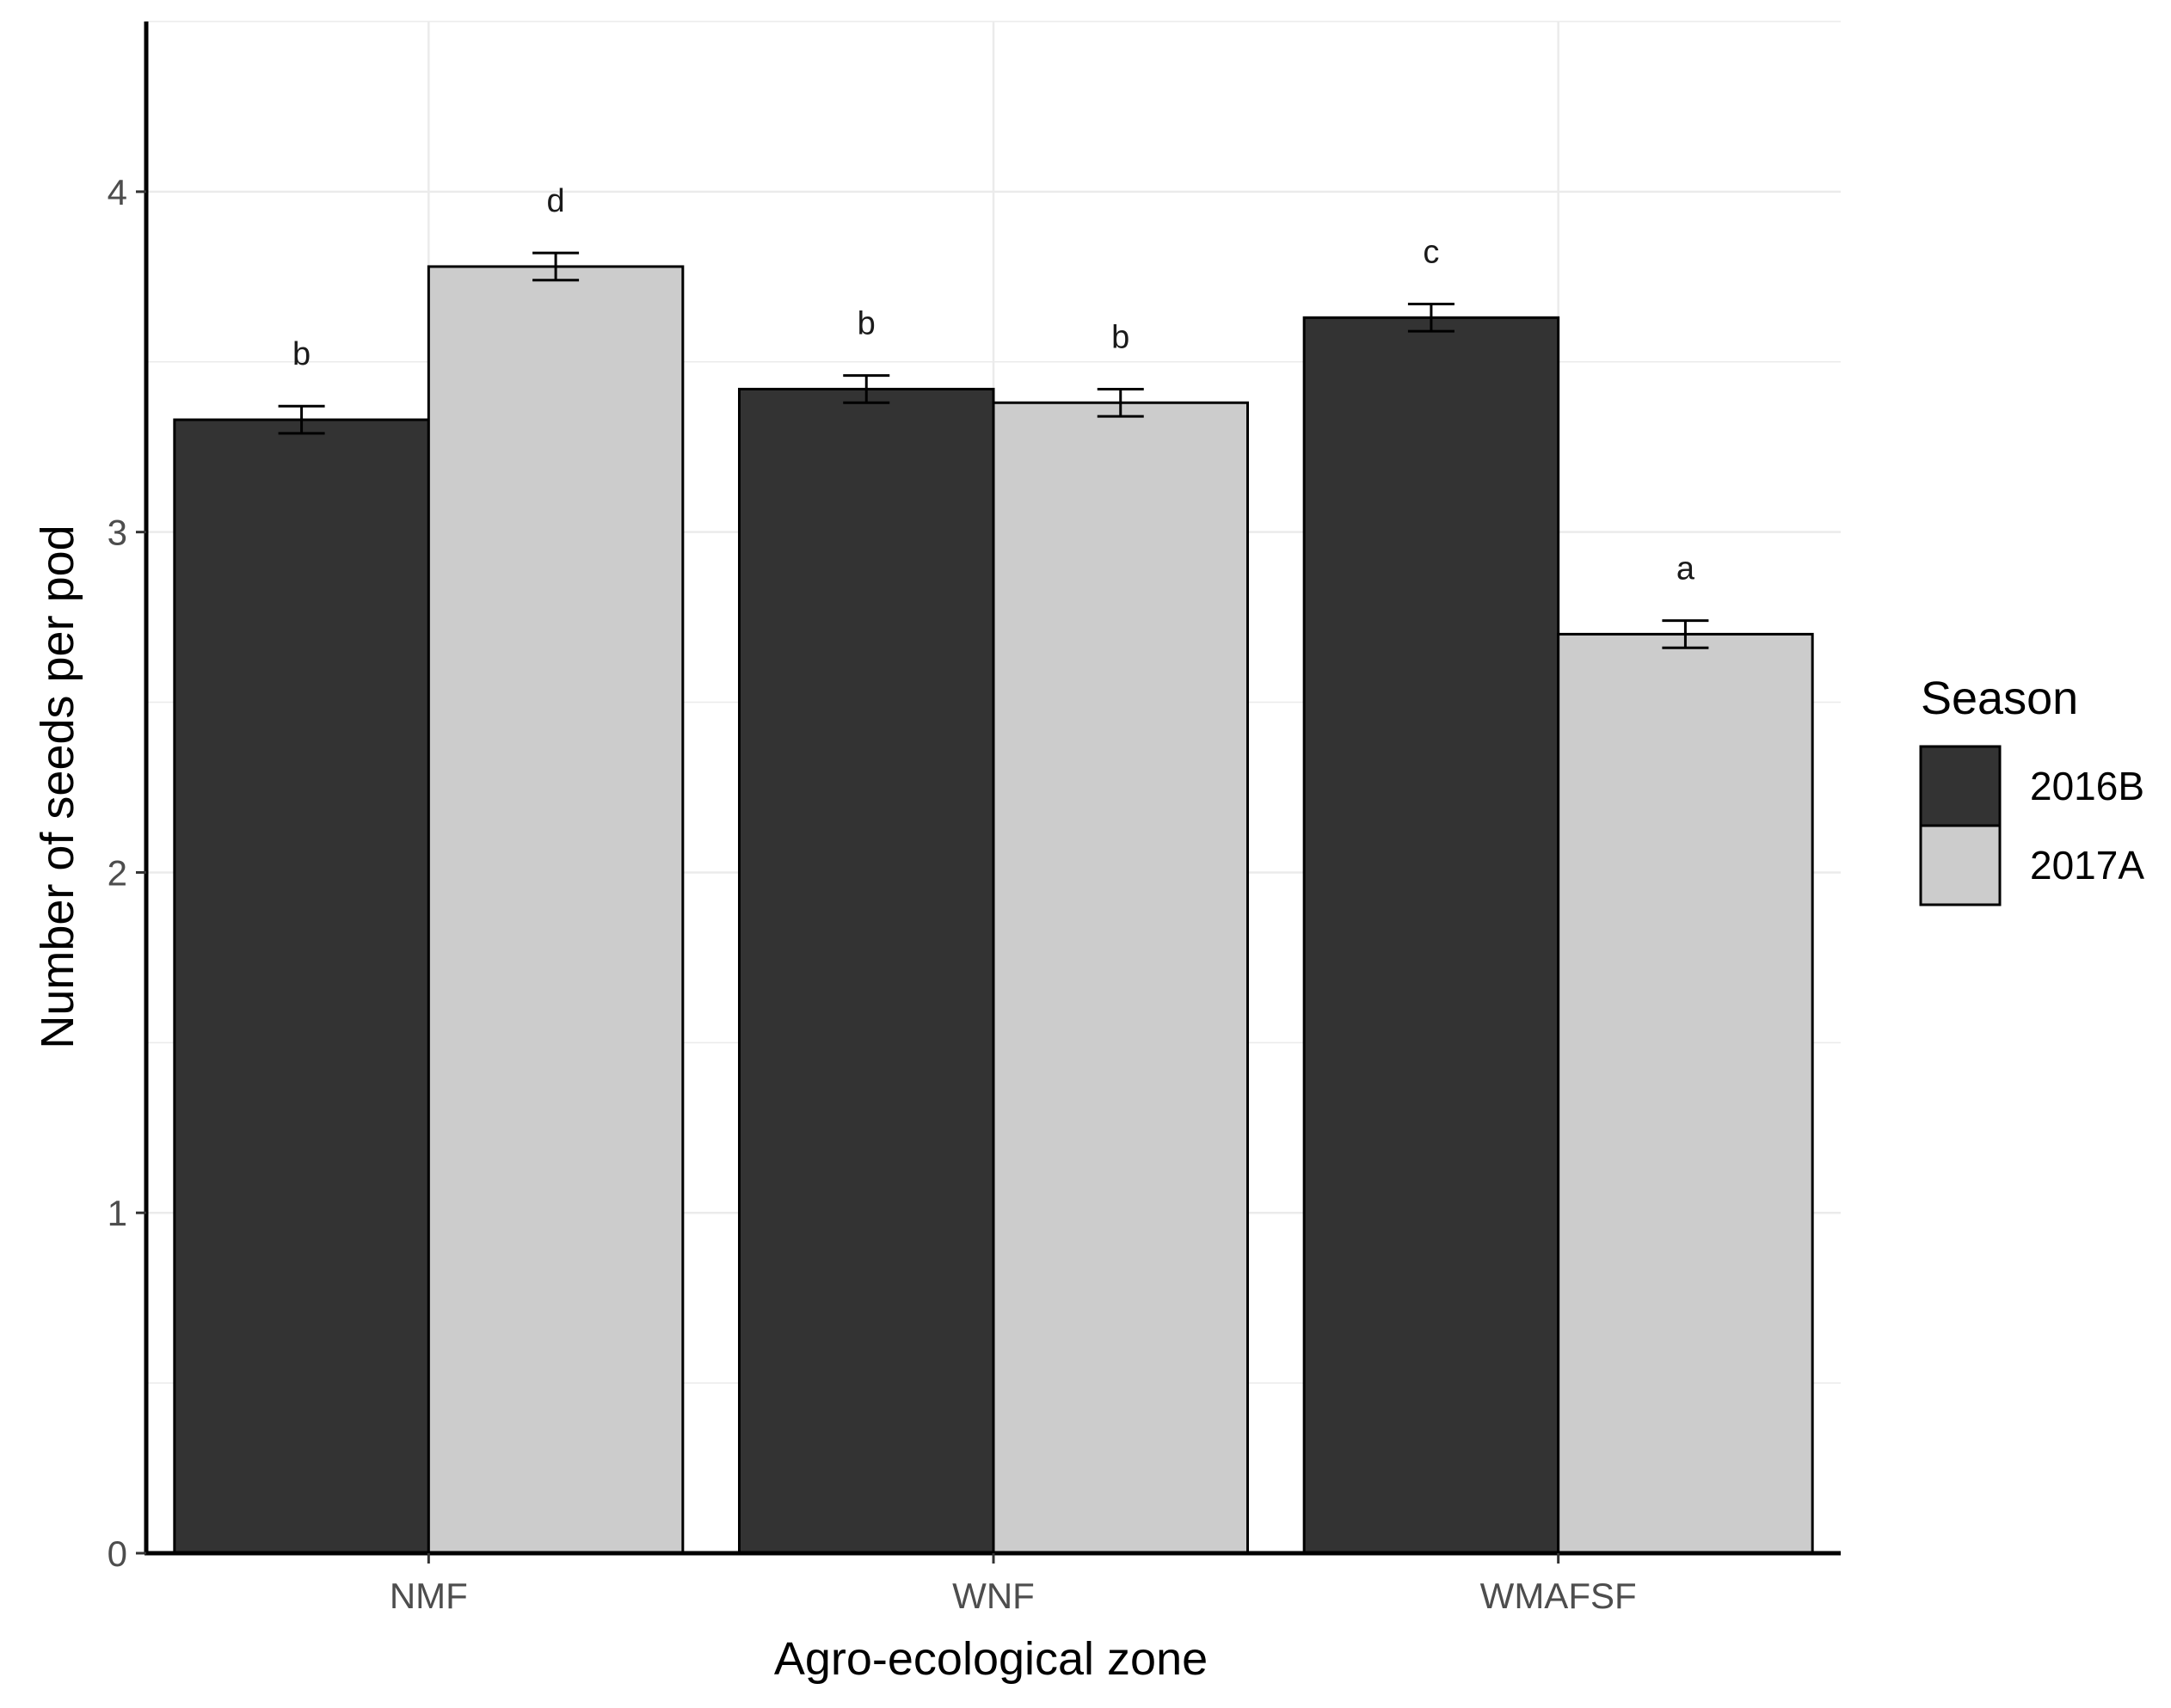  Describe the element at coordinates (57, 787) in the screenshot. I see `y-axis-title: Number of seeds per pod` at that location.